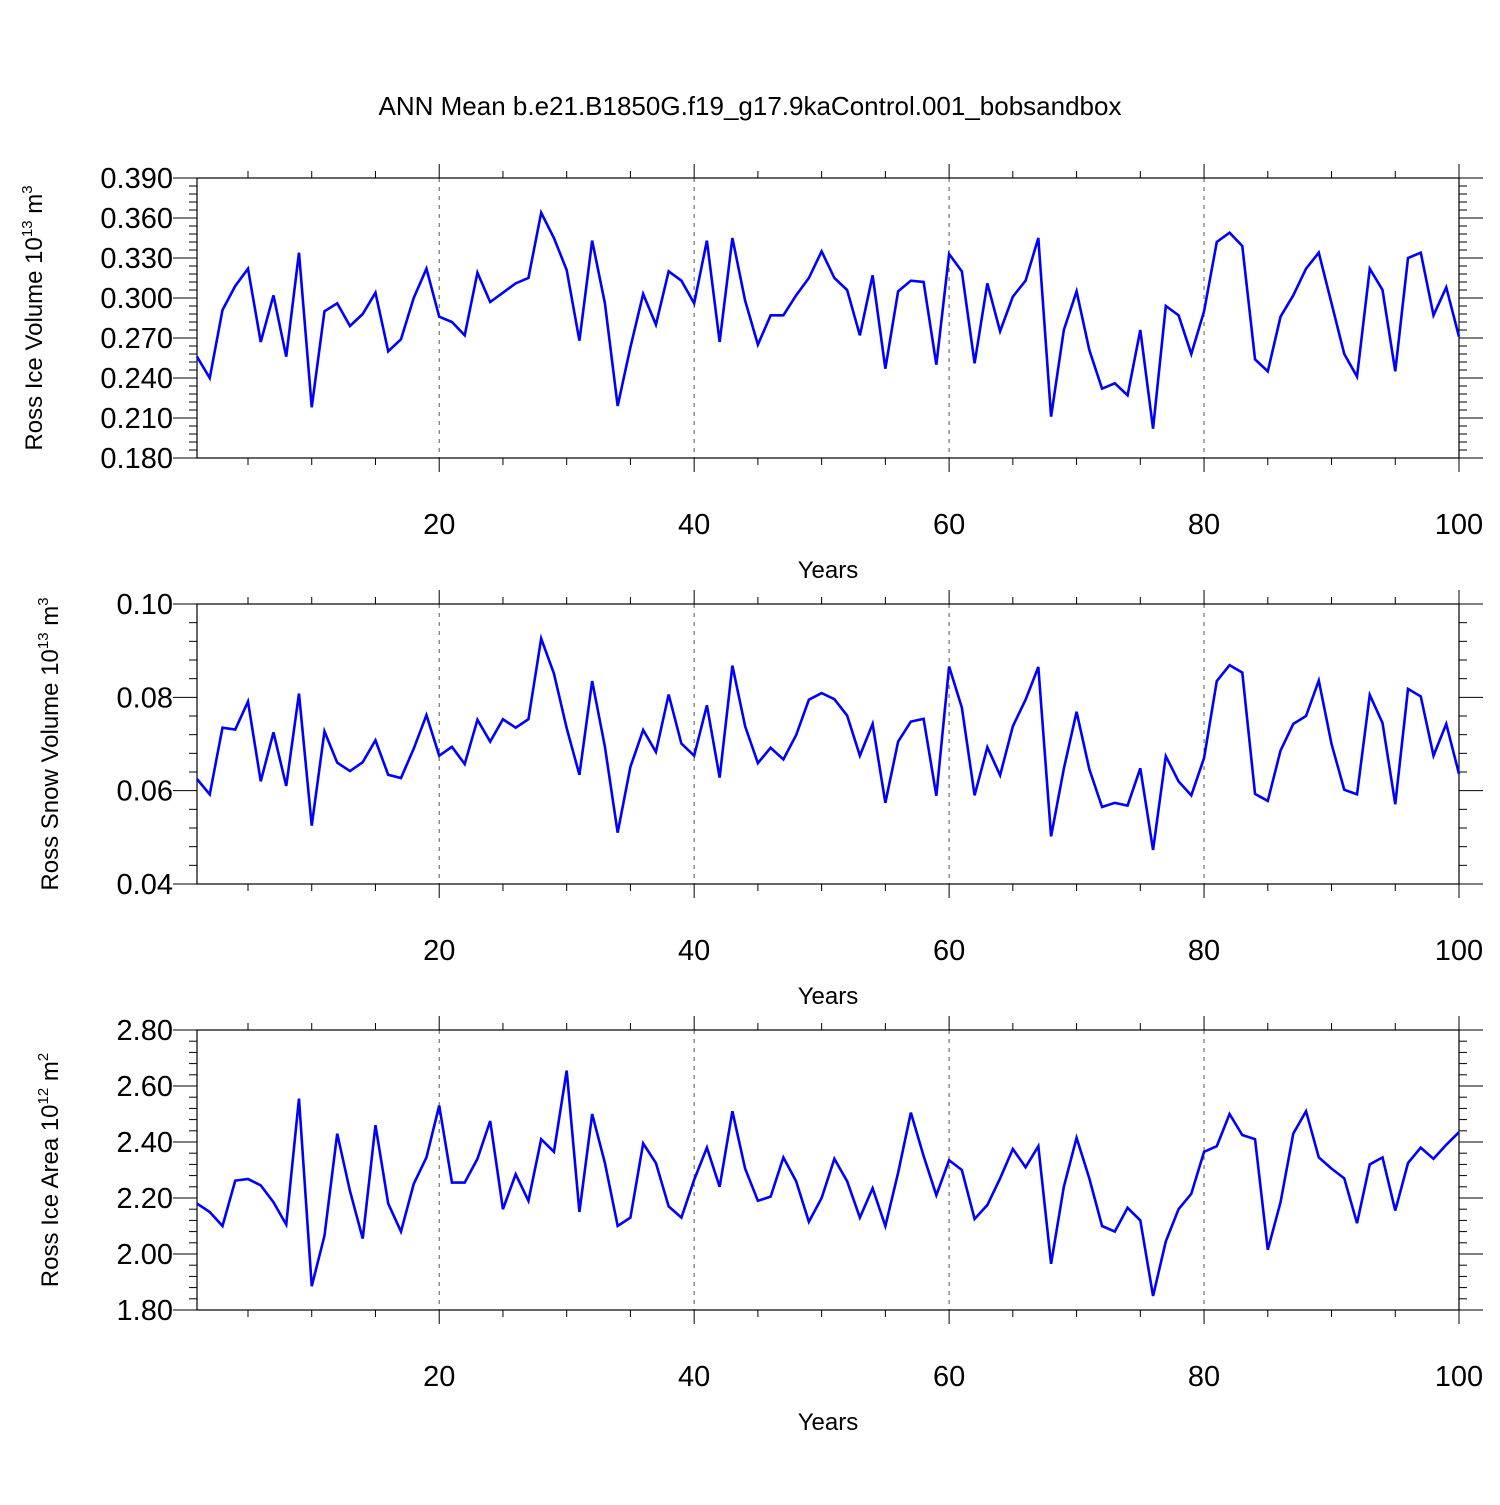  I want to click on y-tick-label: 2.00, so click(145, 1255).